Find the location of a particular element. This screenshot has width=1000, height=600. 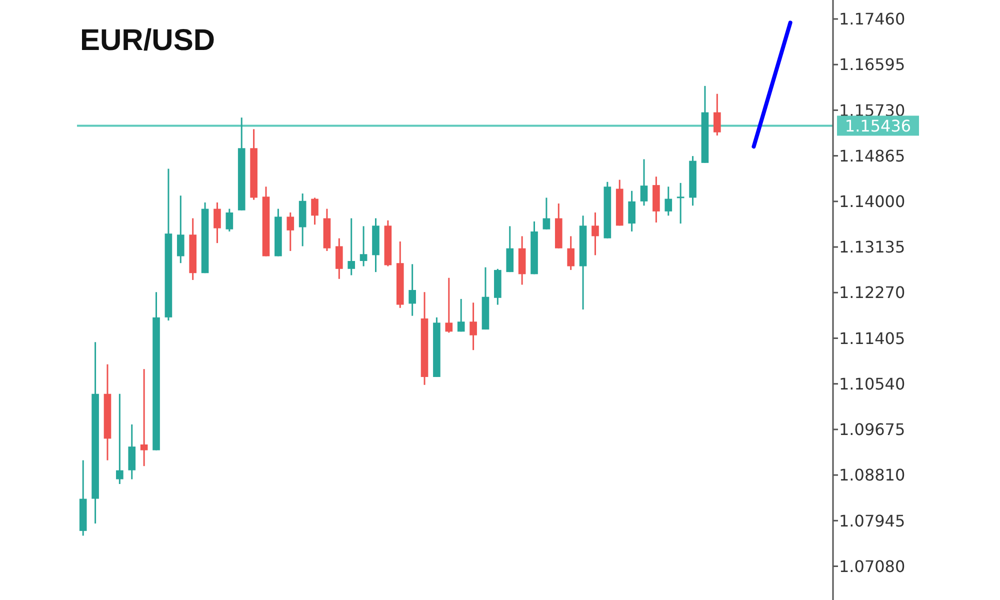

y-tick-label: 1.11405 is located at coordinates (872, 338).